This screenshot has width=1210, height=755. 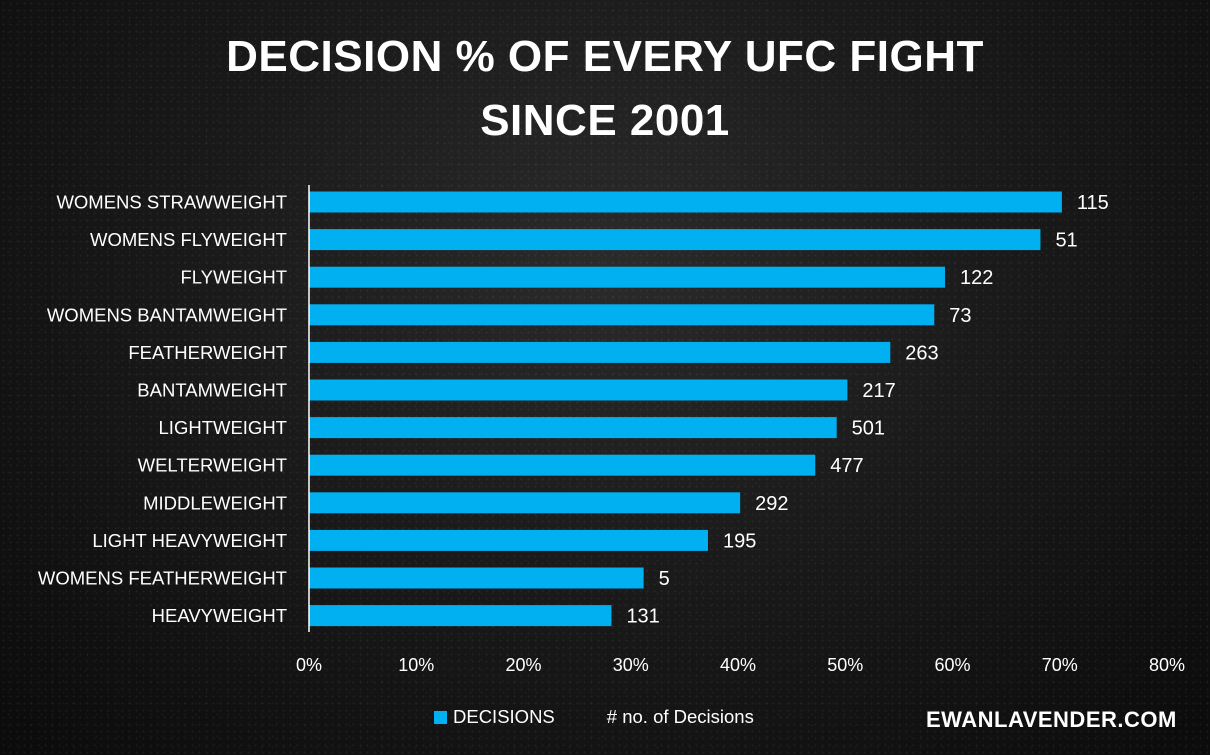 What do you see at coordinates (921, 353) in the screenshot?
I see `data-label: 263` at bounding box center [921, 353].